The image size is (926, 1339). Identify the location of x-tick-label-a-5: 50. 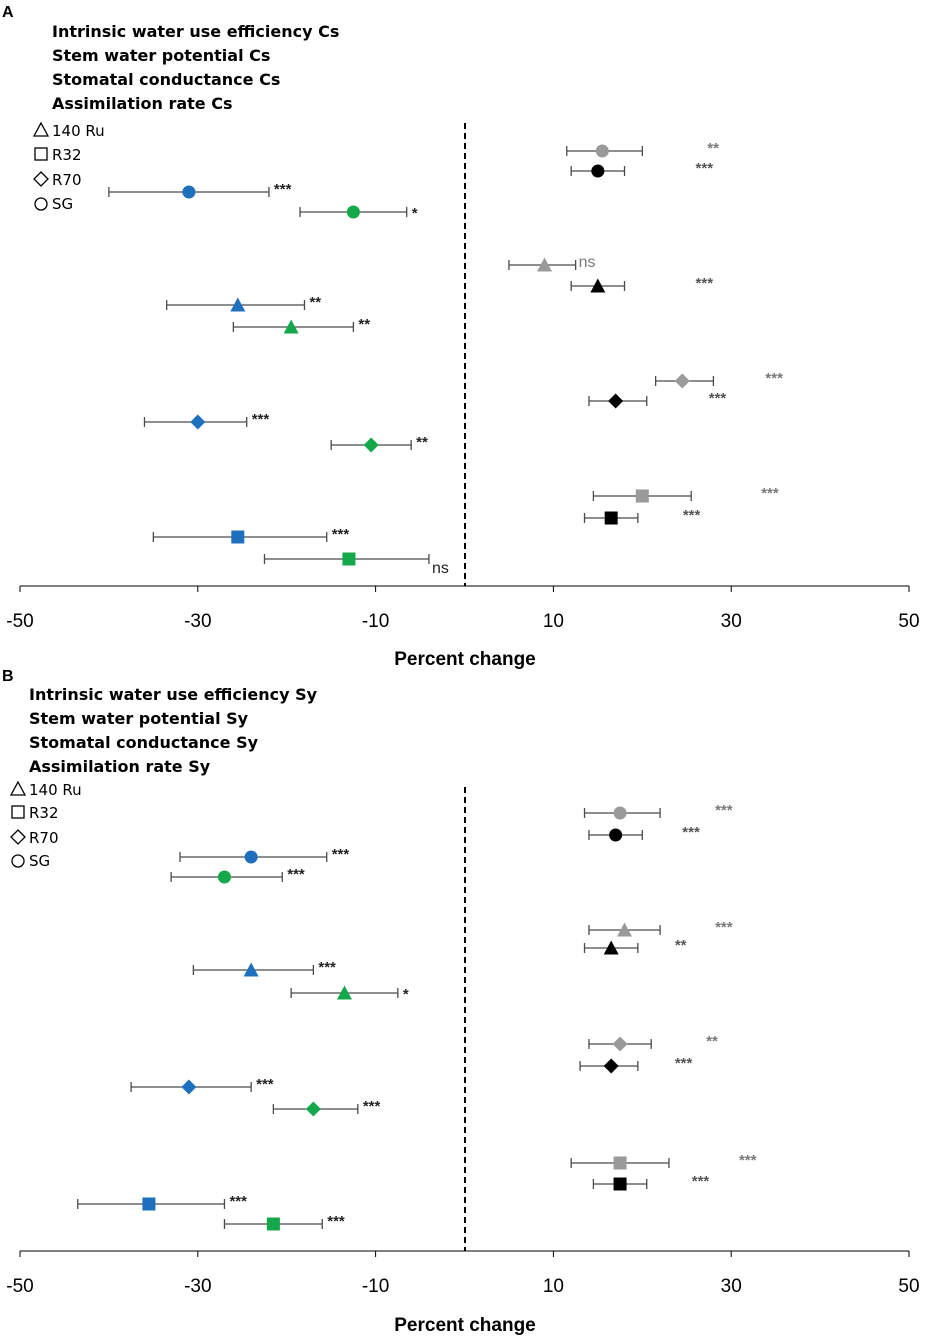
(908, 621).